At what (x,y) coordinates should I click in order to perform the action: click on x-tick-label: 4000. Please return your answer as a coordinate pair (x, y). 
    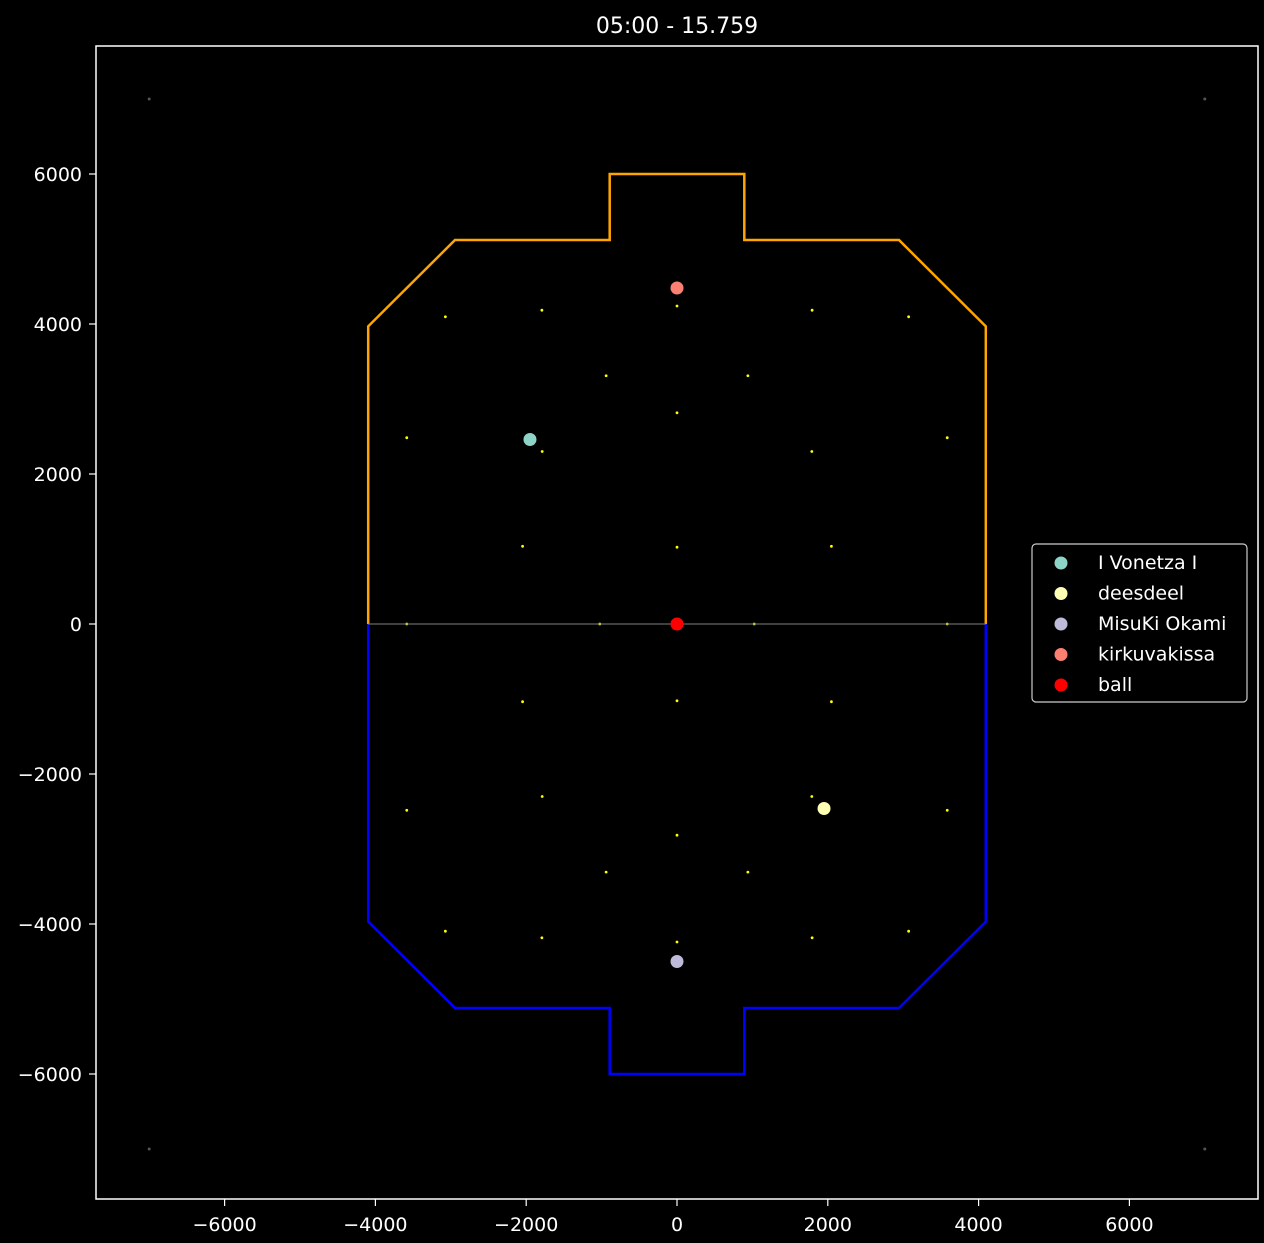
    Looking at the image, I should click on (978, 1225).